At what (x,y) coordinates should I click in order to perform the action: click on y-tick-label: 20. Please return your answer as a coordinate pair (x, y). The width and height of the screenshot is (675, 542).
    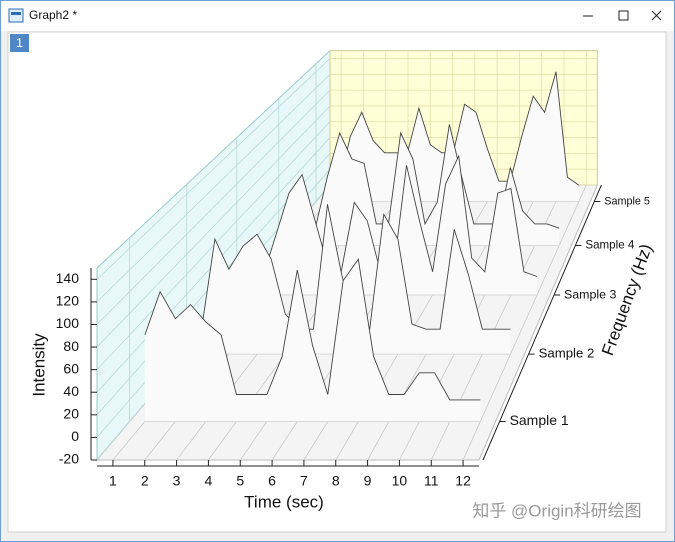
    Looking at the image, I should click on (71, 414).